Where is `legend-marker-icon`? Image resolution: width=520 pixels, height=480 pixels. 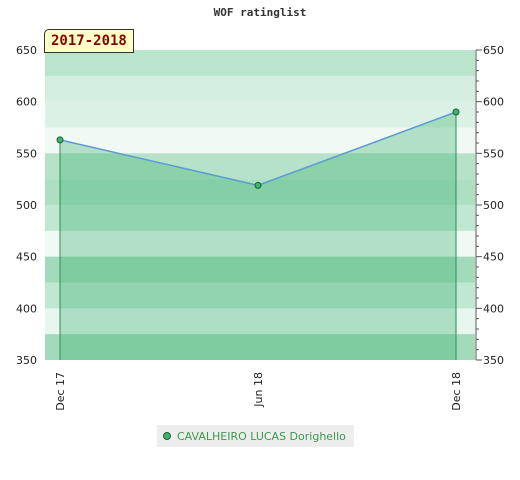 legend-marker-icon is located at coordinates (167, 436).